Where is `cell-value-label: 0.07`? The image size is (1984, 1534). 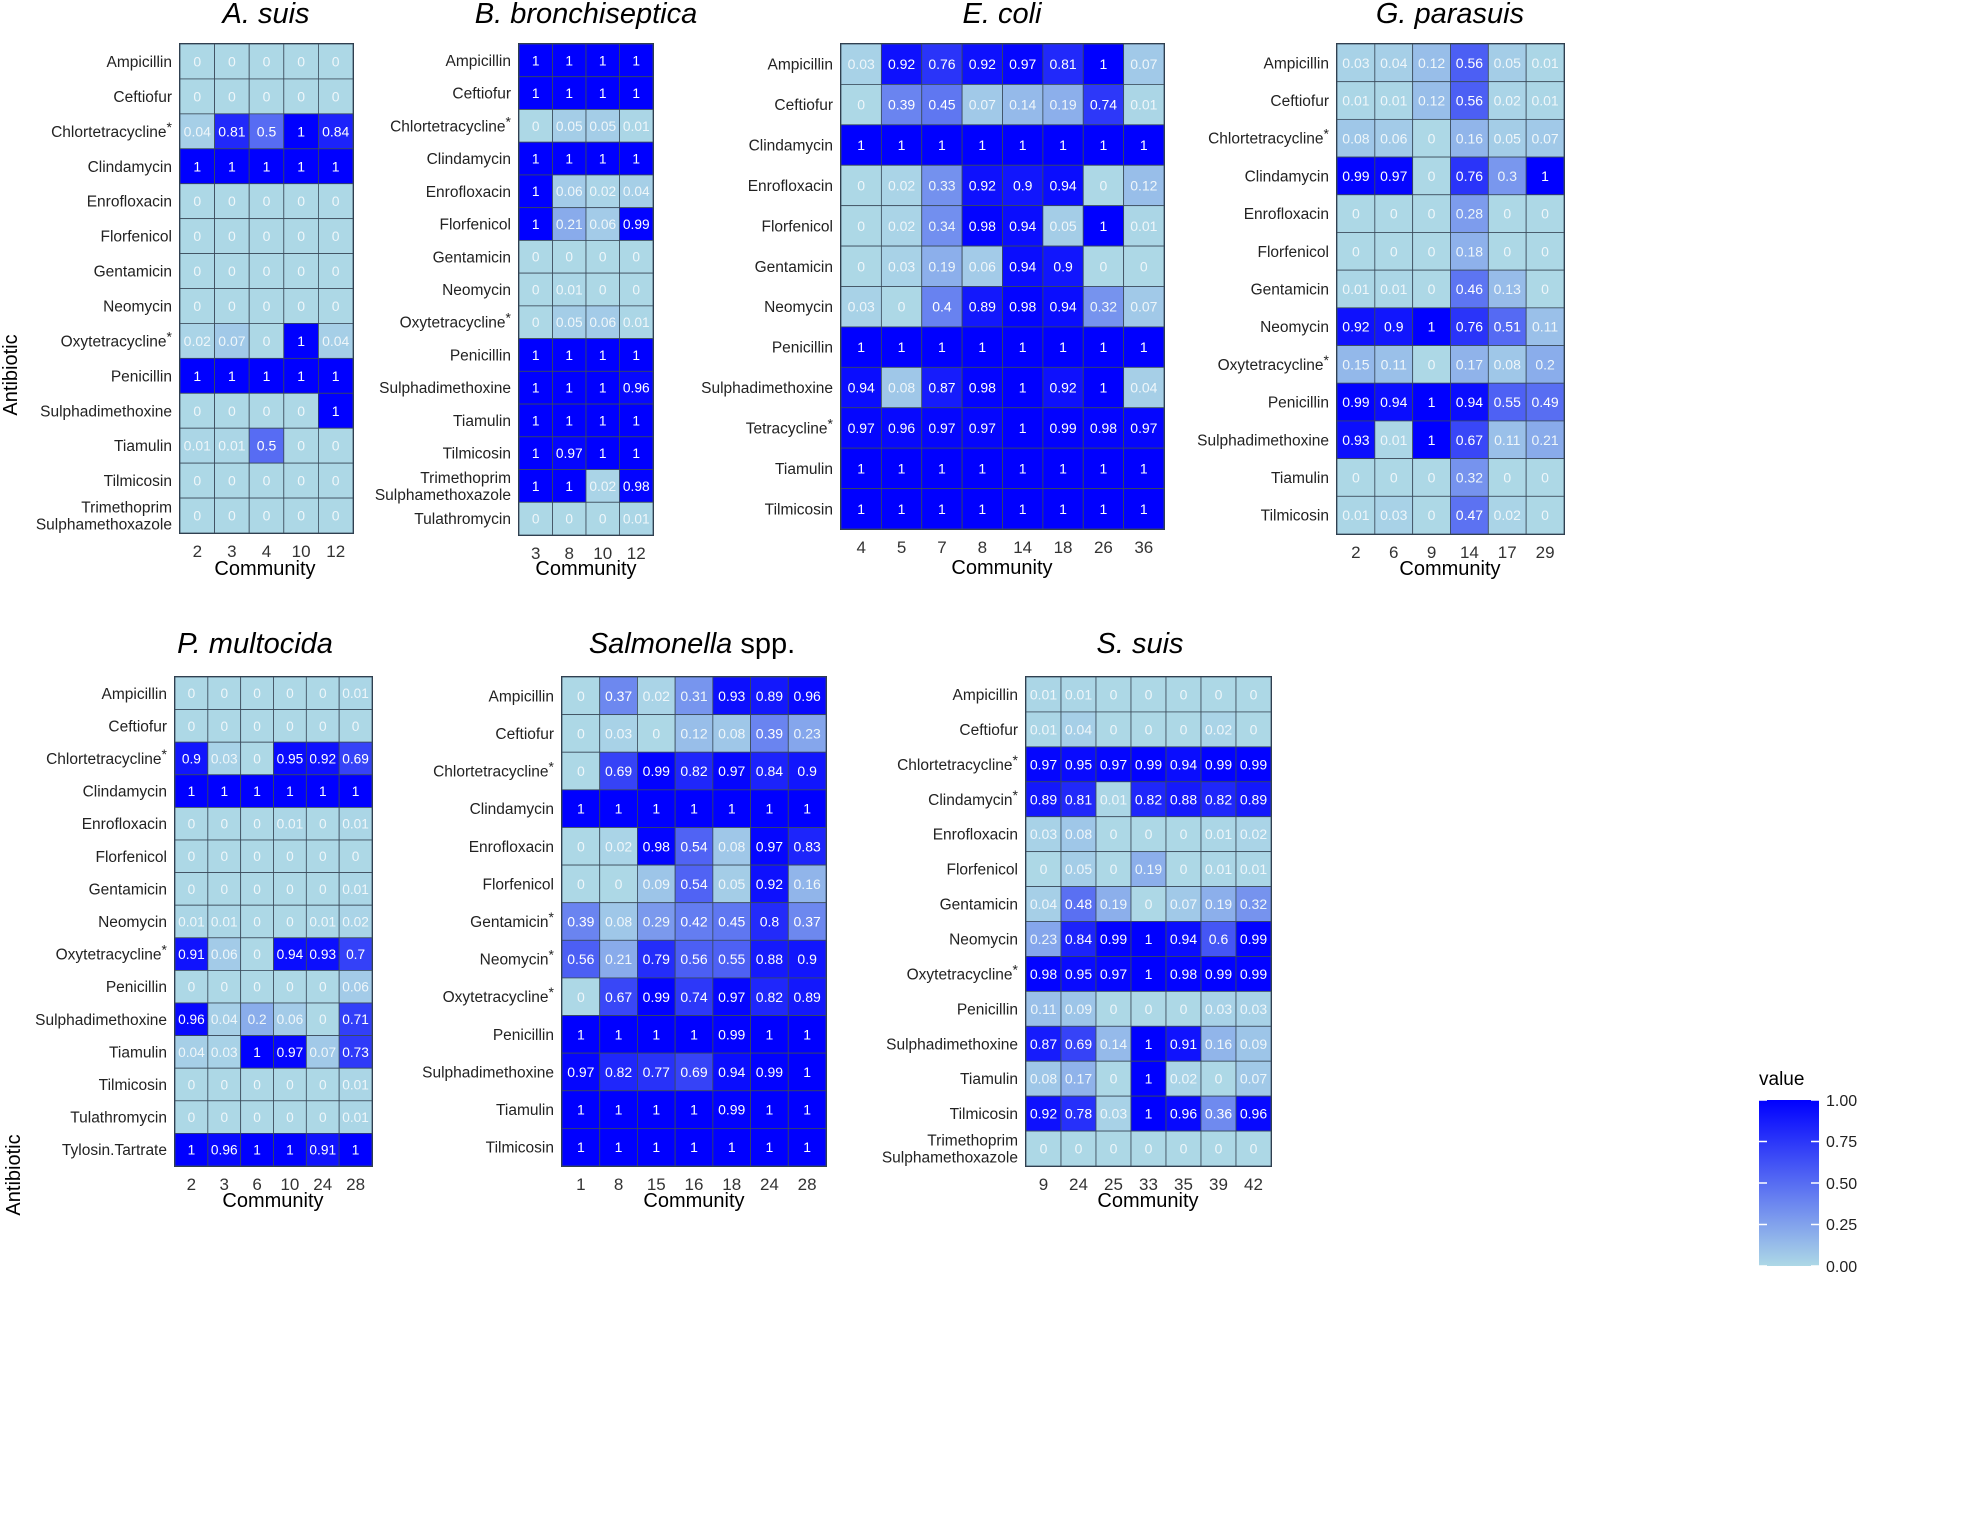 cell-value-label: 0.07 is located at coordinates (982, 105).